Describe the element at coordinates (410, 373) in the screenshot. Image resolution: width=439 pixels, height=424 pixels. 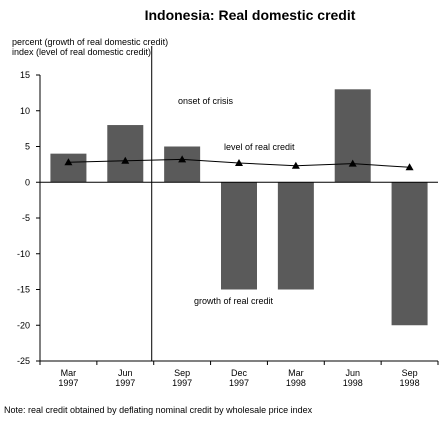
I see `x-tick-label-6-month: Sep` at that location.